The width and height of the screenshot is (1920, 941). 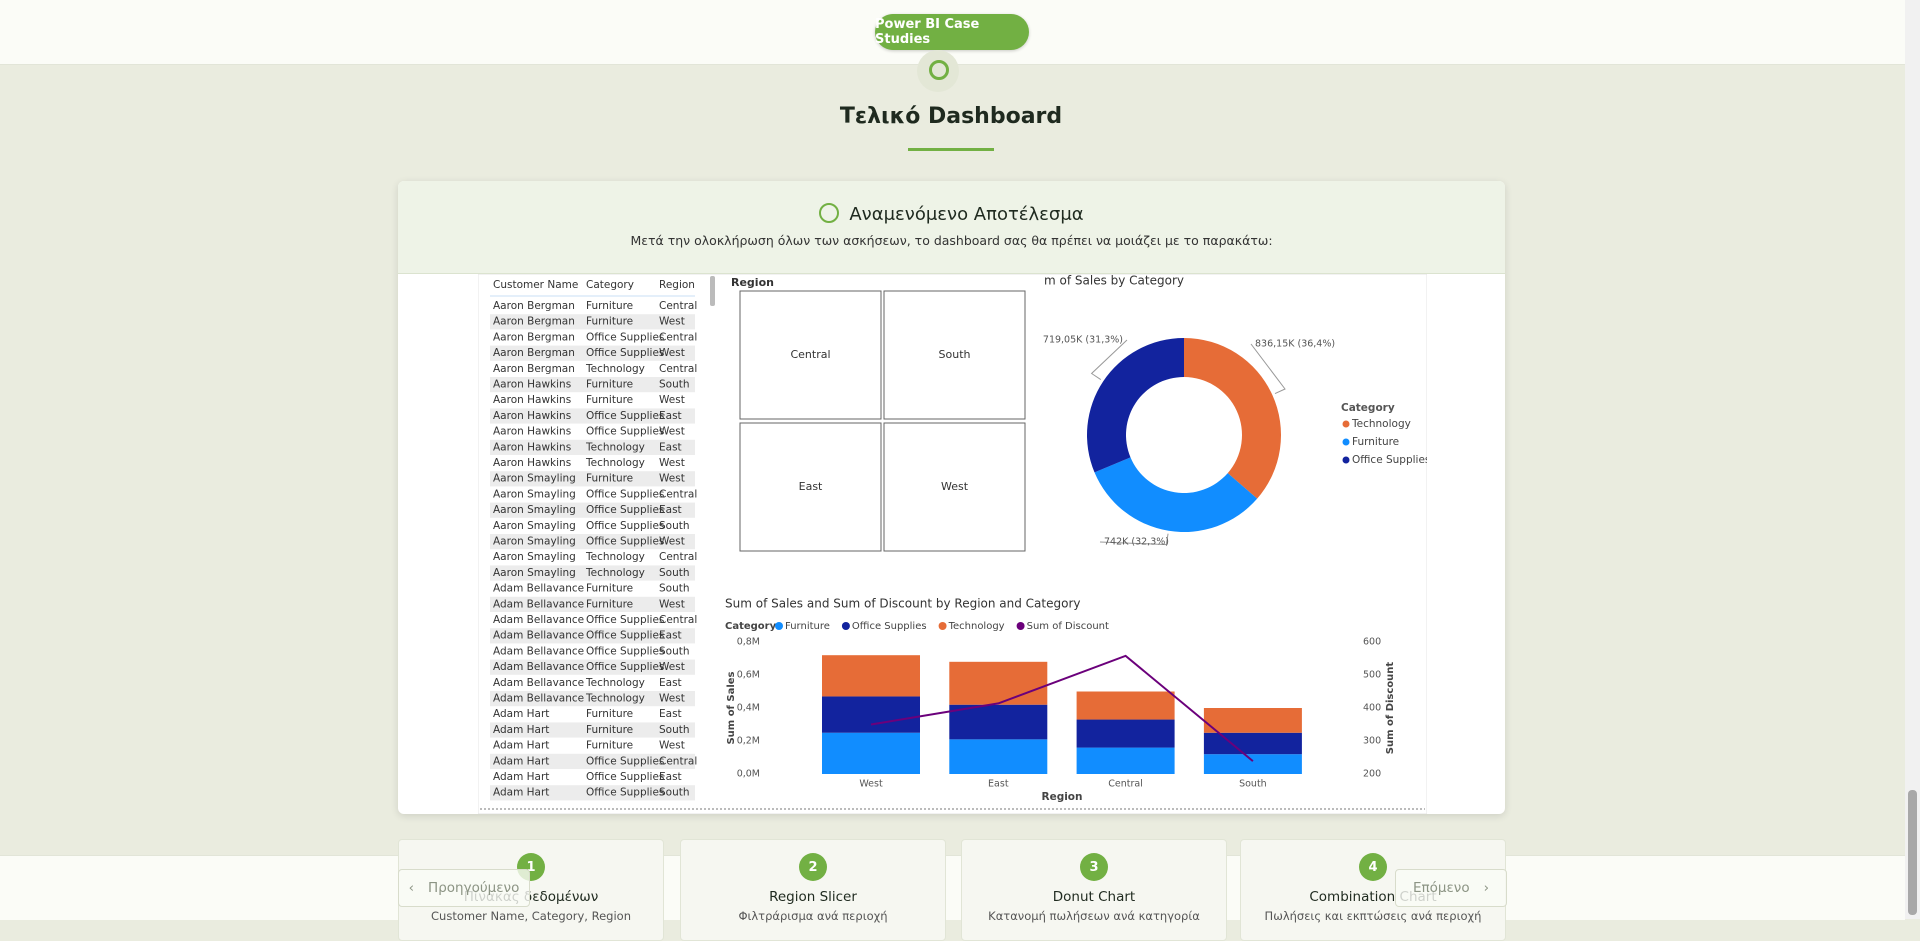 What do you see at coordinates (1390, 708) in the screenshot?
I see `y2-axis-title: Sum of Discount` at bounding box center [1390, 708].